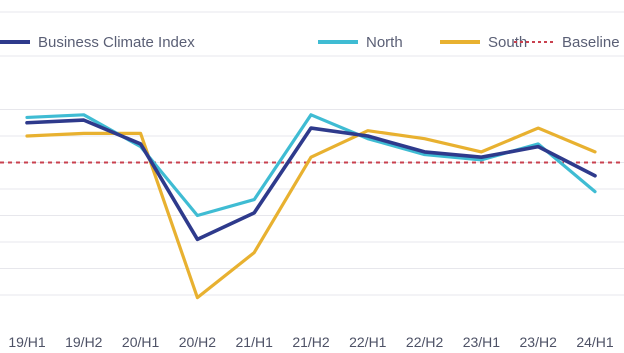 This screenshot has width=624, height=353. I want to click on x-tick-label: 23/H2, so click(539, 342).